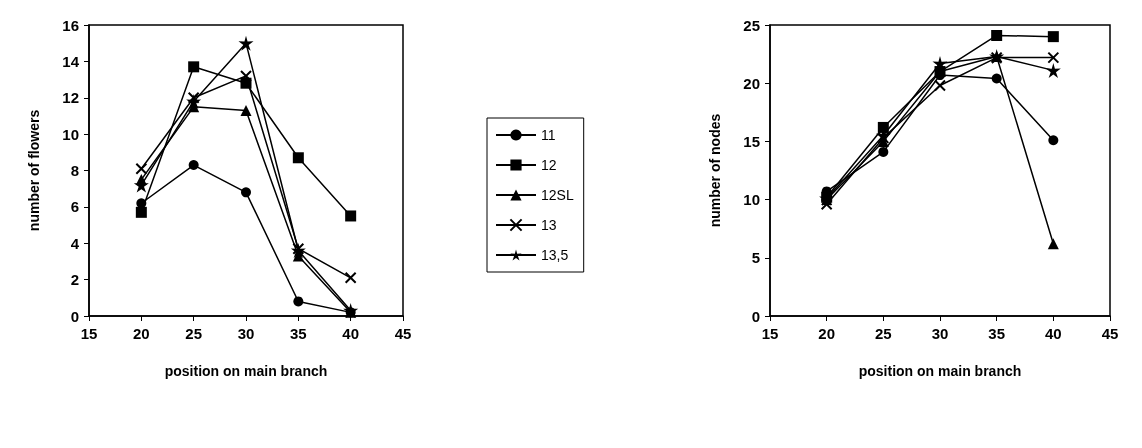 The width and height of the screenshot is (1142, 448). What do you see at coordinates (75, 243) in the screenshot?
I see `y-tick-label: 4` at bounding box center [75, 243].